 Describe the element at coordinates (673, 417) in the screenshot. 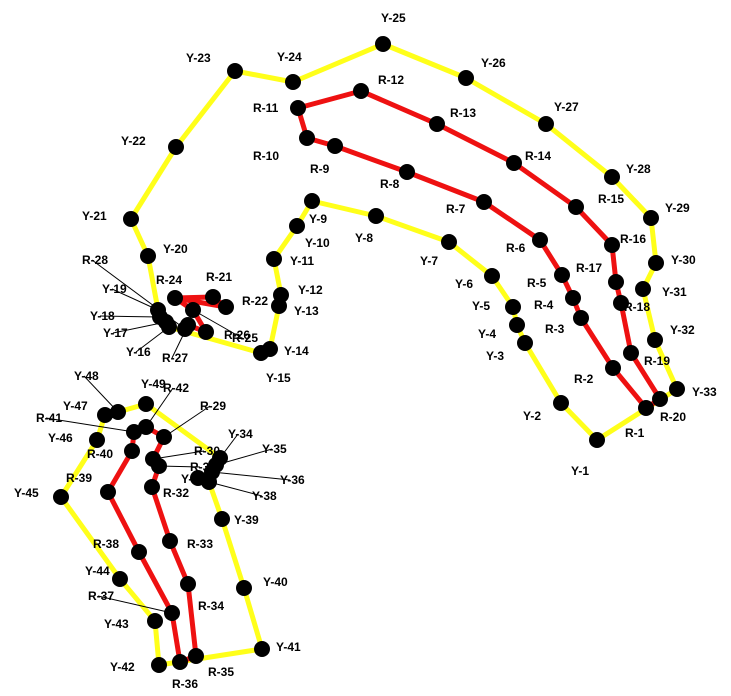

I see `node-label-r-20: R-20` at that location.